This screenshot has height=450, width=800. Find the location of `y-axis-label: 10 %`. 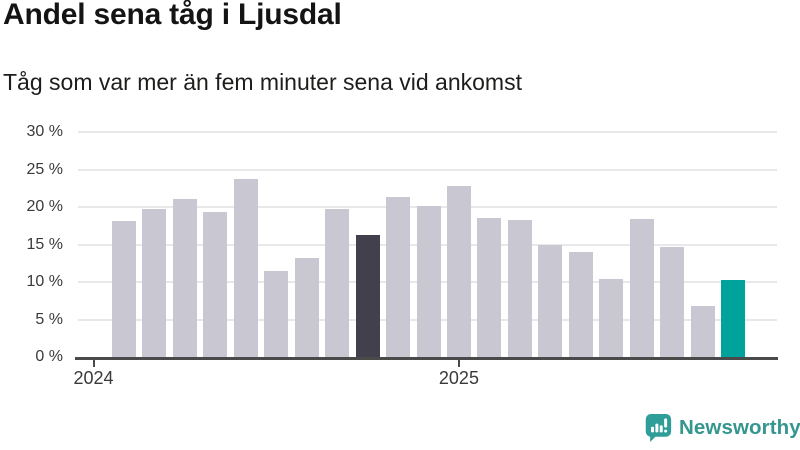

y-axis-label: 10 % is located at coordinates (44, 281).